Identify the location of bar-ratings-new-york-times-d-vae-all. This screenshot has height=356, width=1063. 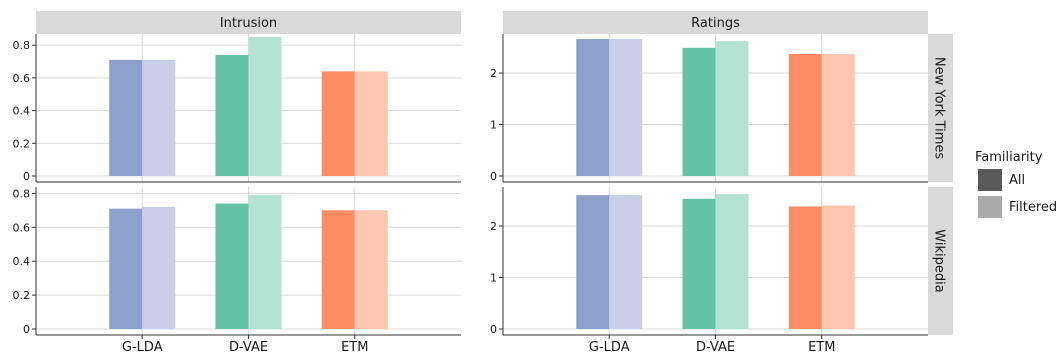
(699, 111).